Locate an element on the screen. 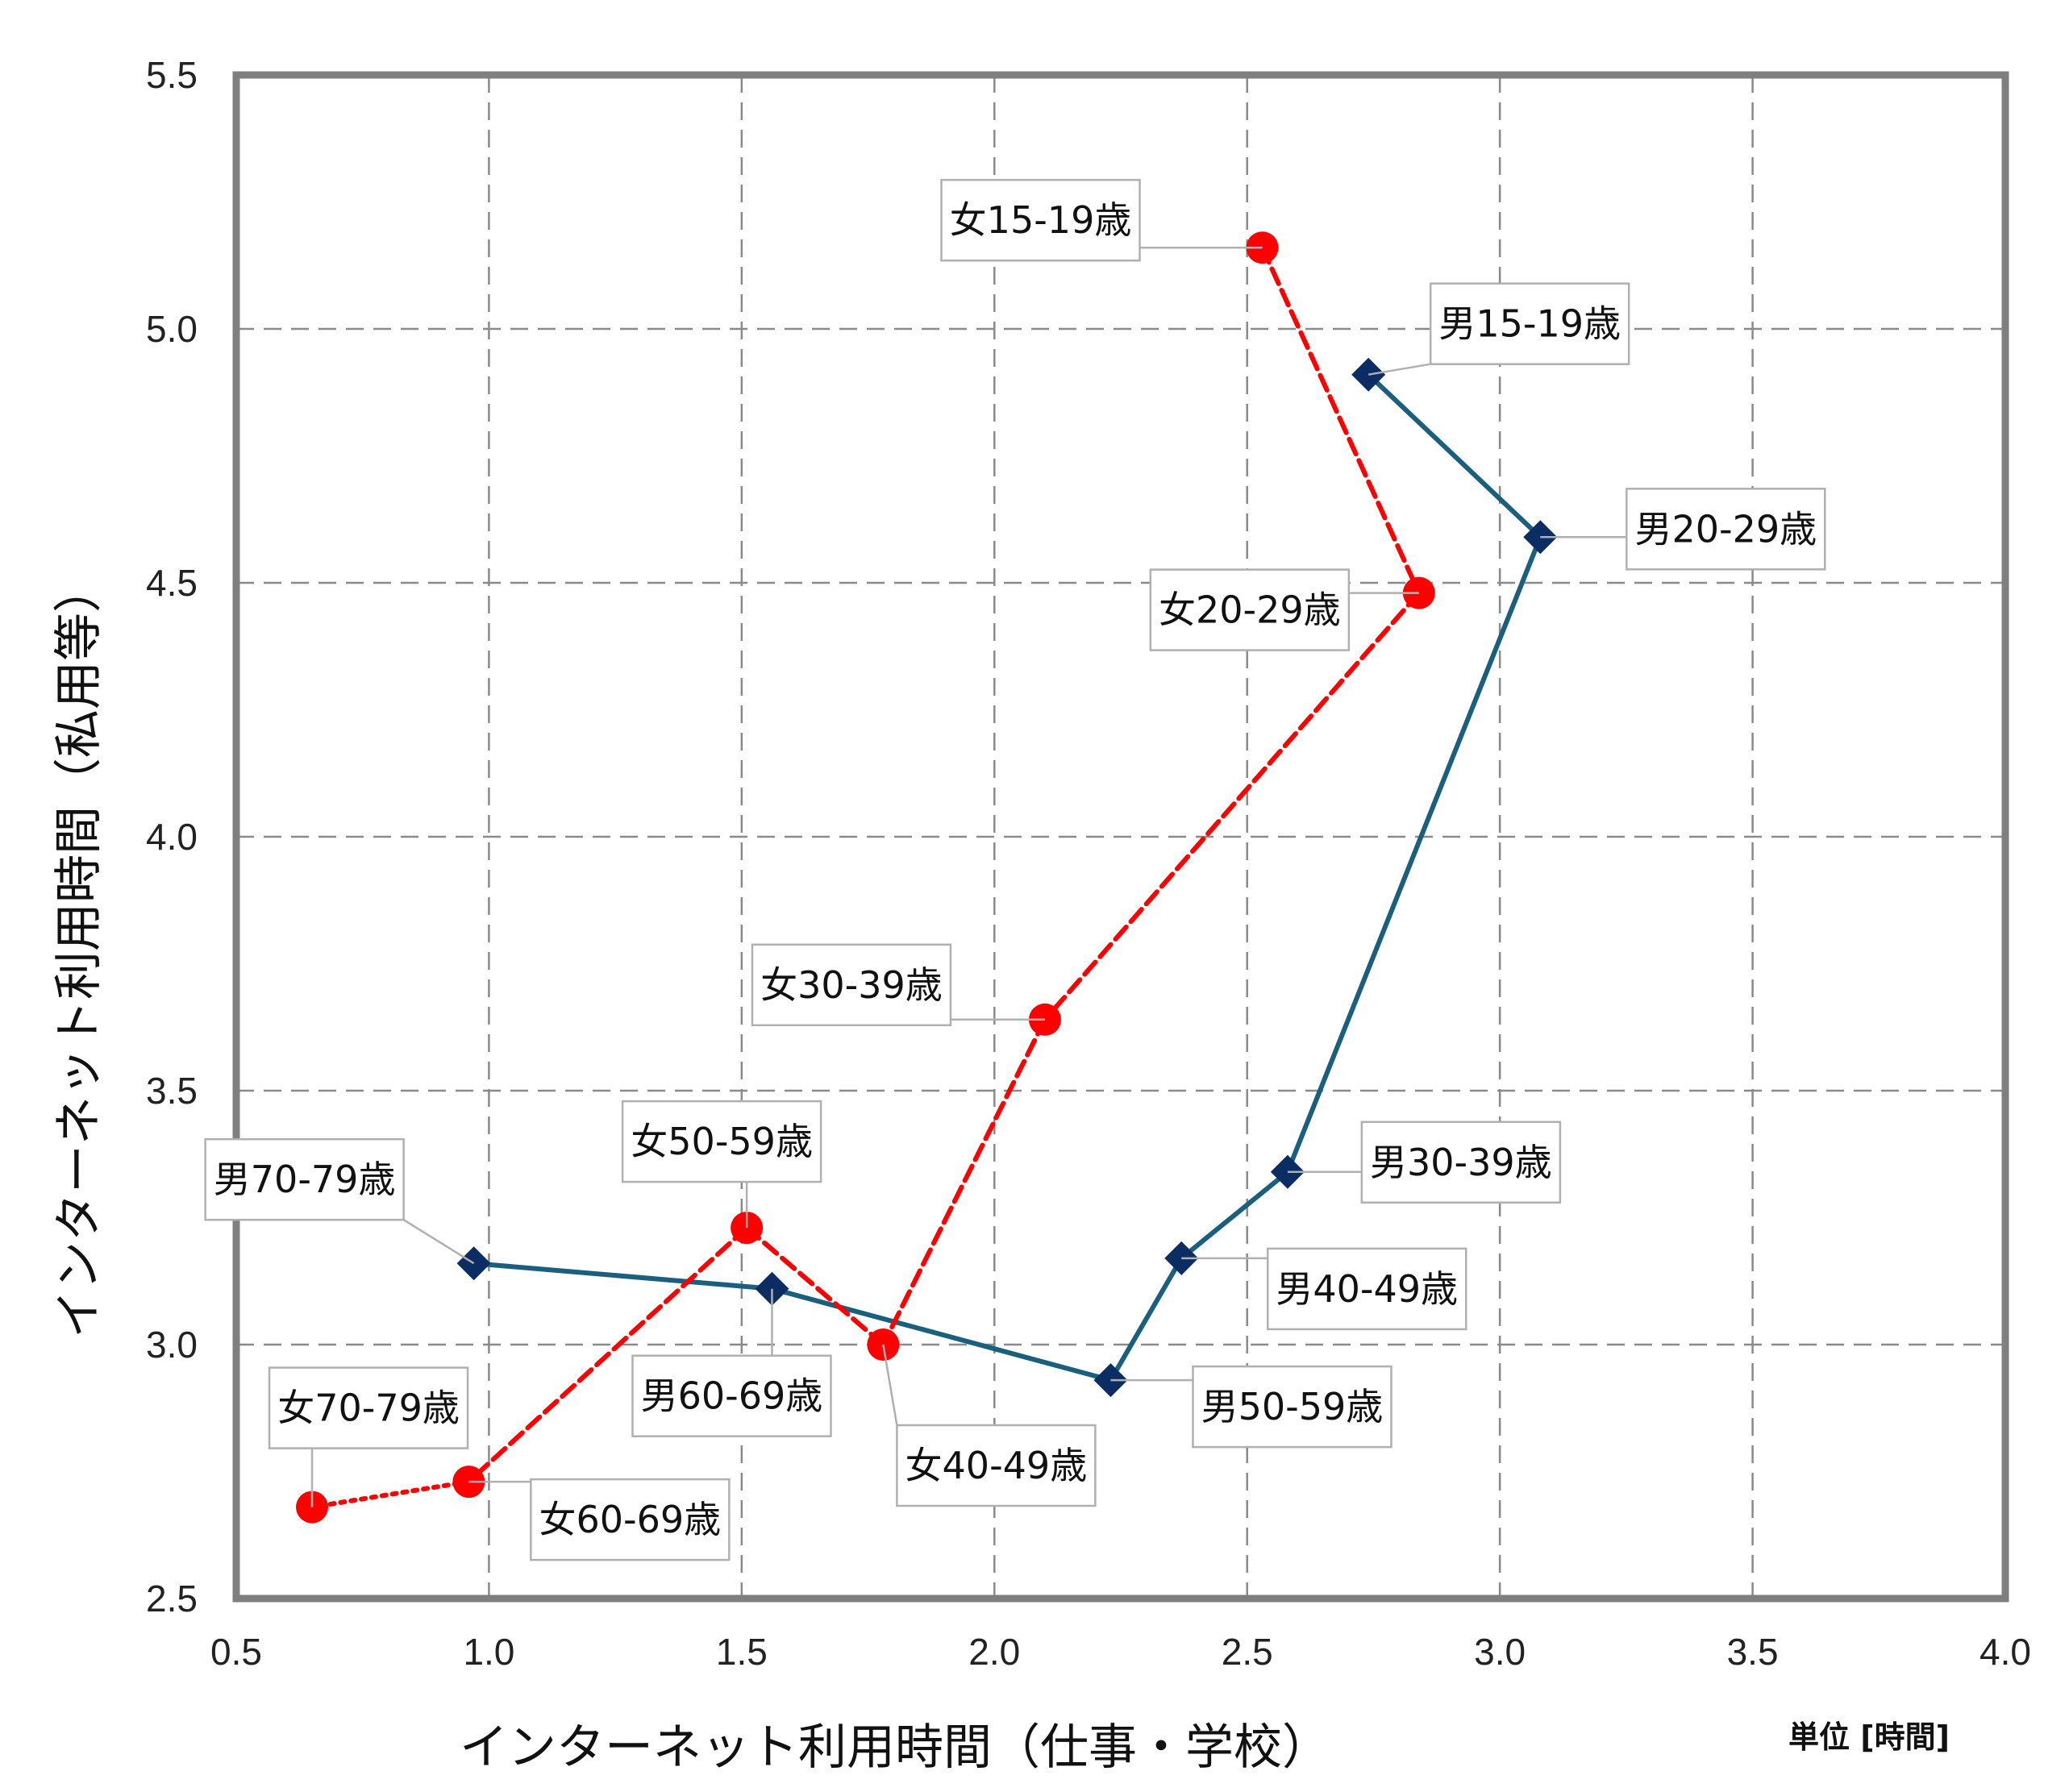  x-tick-label: 4.0 is located at coordinates (2005, 1652).